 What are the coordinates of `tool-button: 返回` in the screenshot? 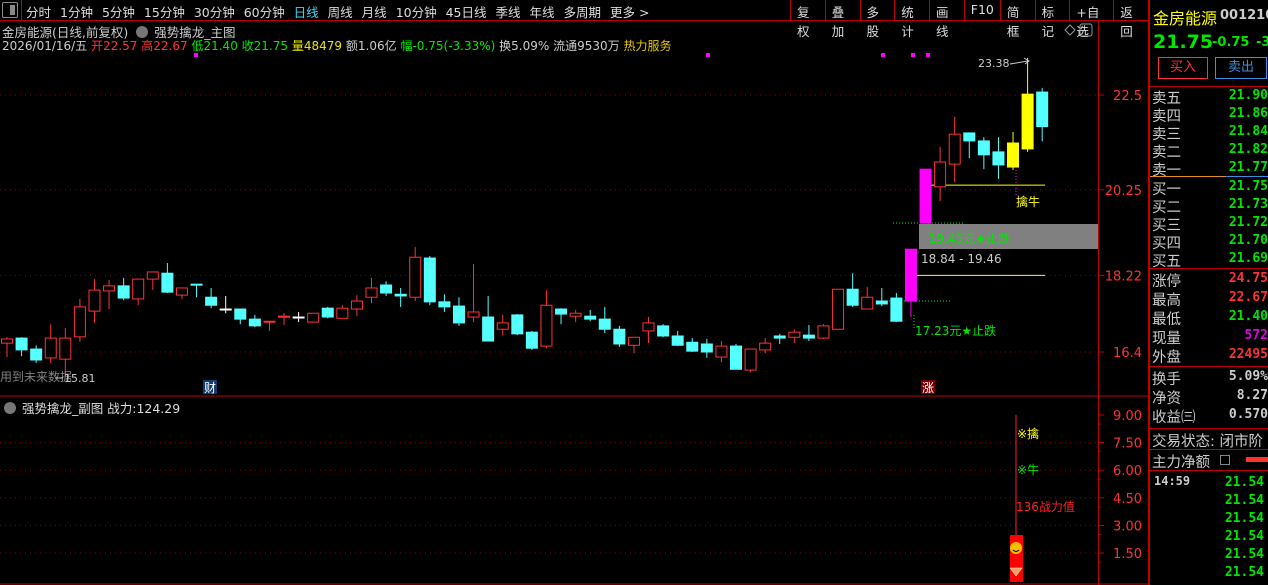 It's located at (1130, 19).